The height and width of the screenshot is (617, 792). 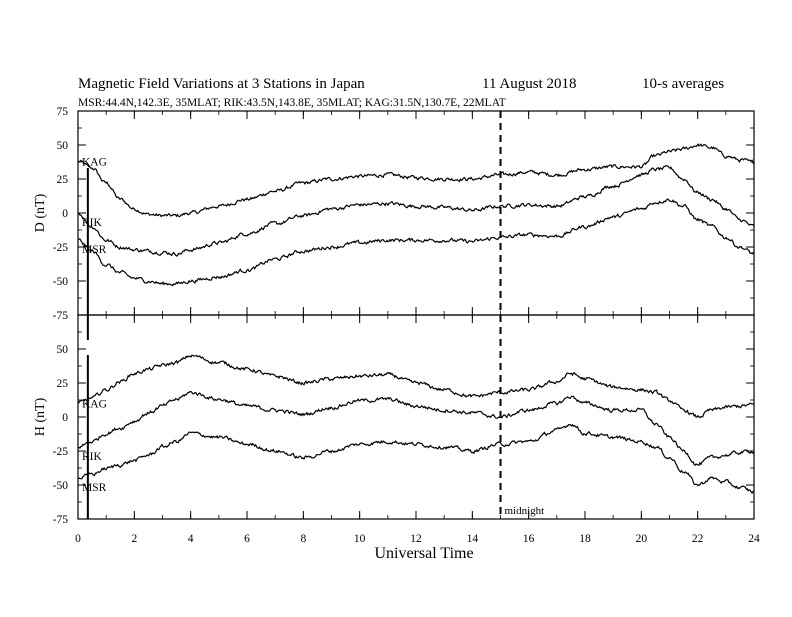 What do you see at coordinates (473, 539) in the screenshot?
I see `x-tick-label: 14` at bounding box center [473, 539].